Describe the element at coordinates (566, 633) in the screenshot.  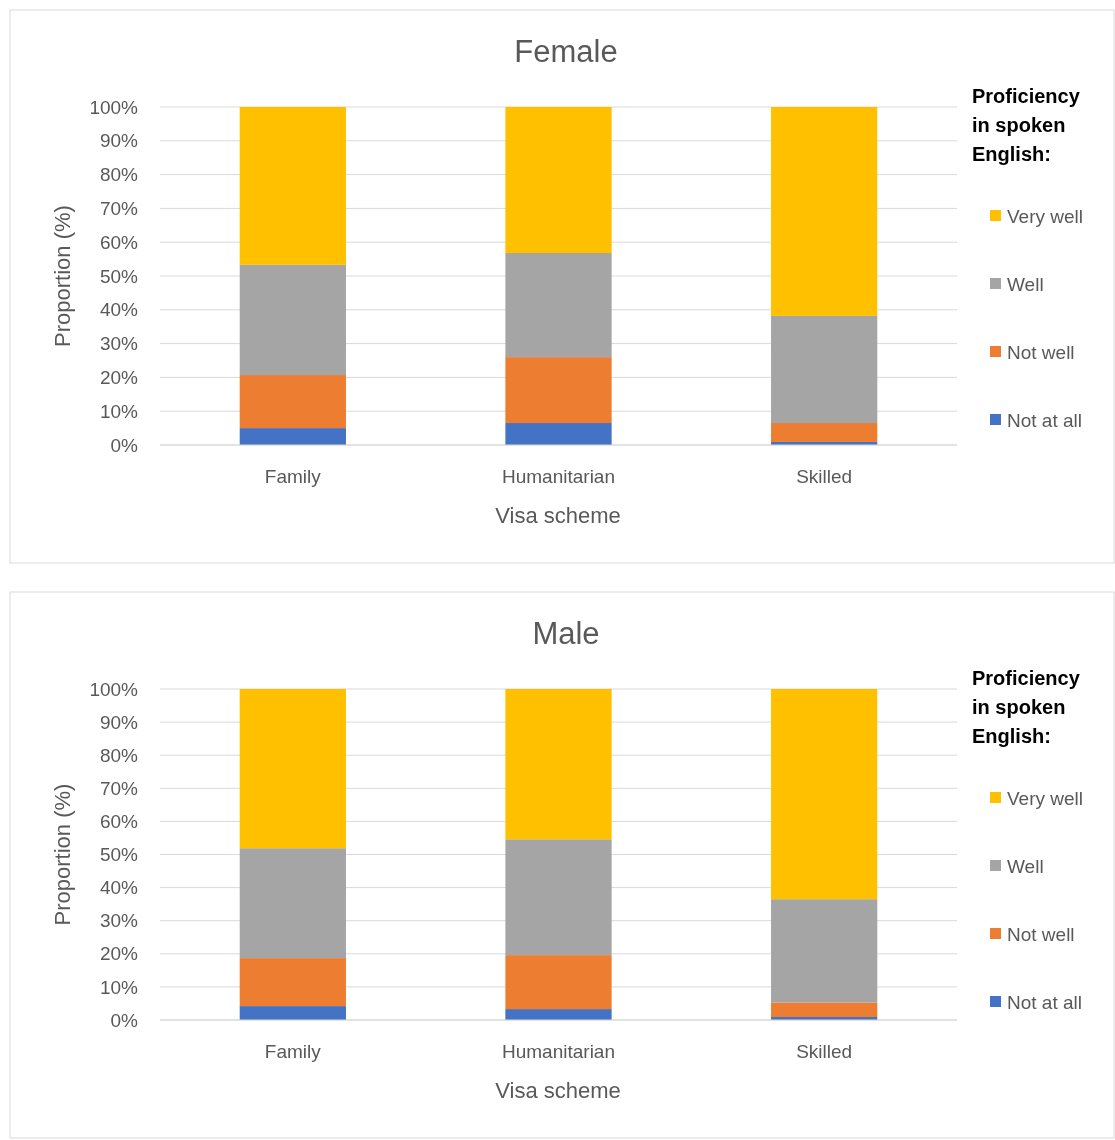
I see `chart-title: Male` at that location.